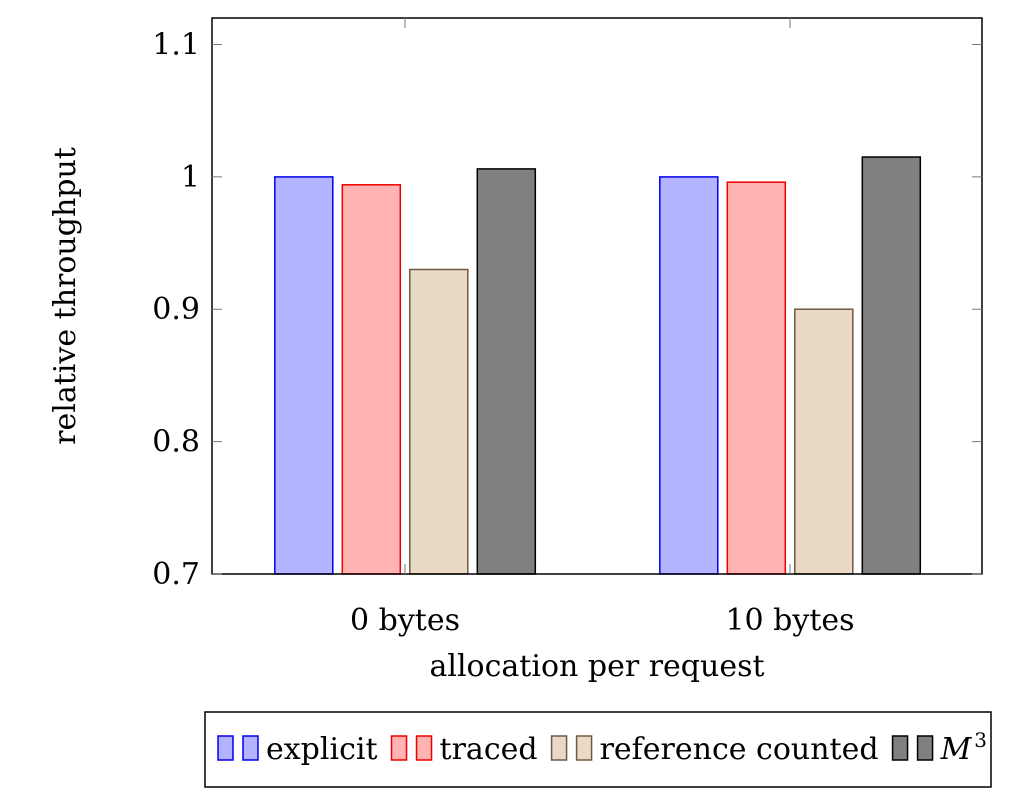 This screenshot has height=800, width=1024. I want to click on legend-swatch-m--2, so click(925, 748).